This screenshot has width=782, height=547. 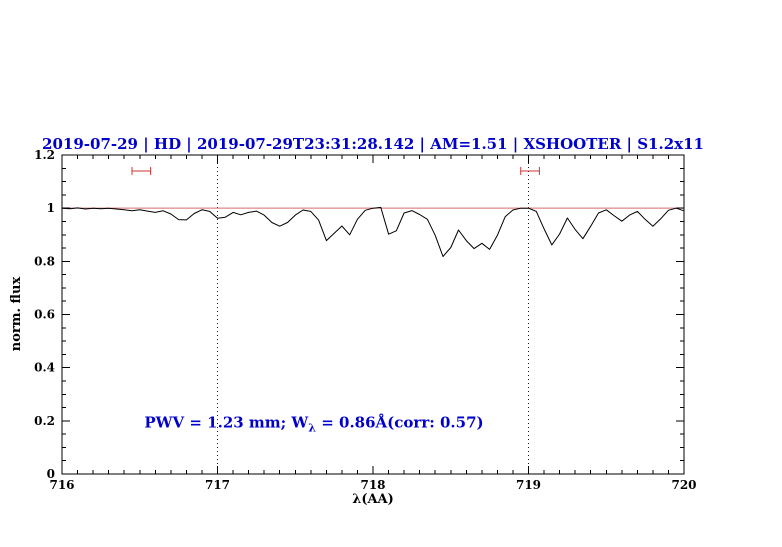 I want to click on y-tick-label: 0.6, so click(x=44, y=315).